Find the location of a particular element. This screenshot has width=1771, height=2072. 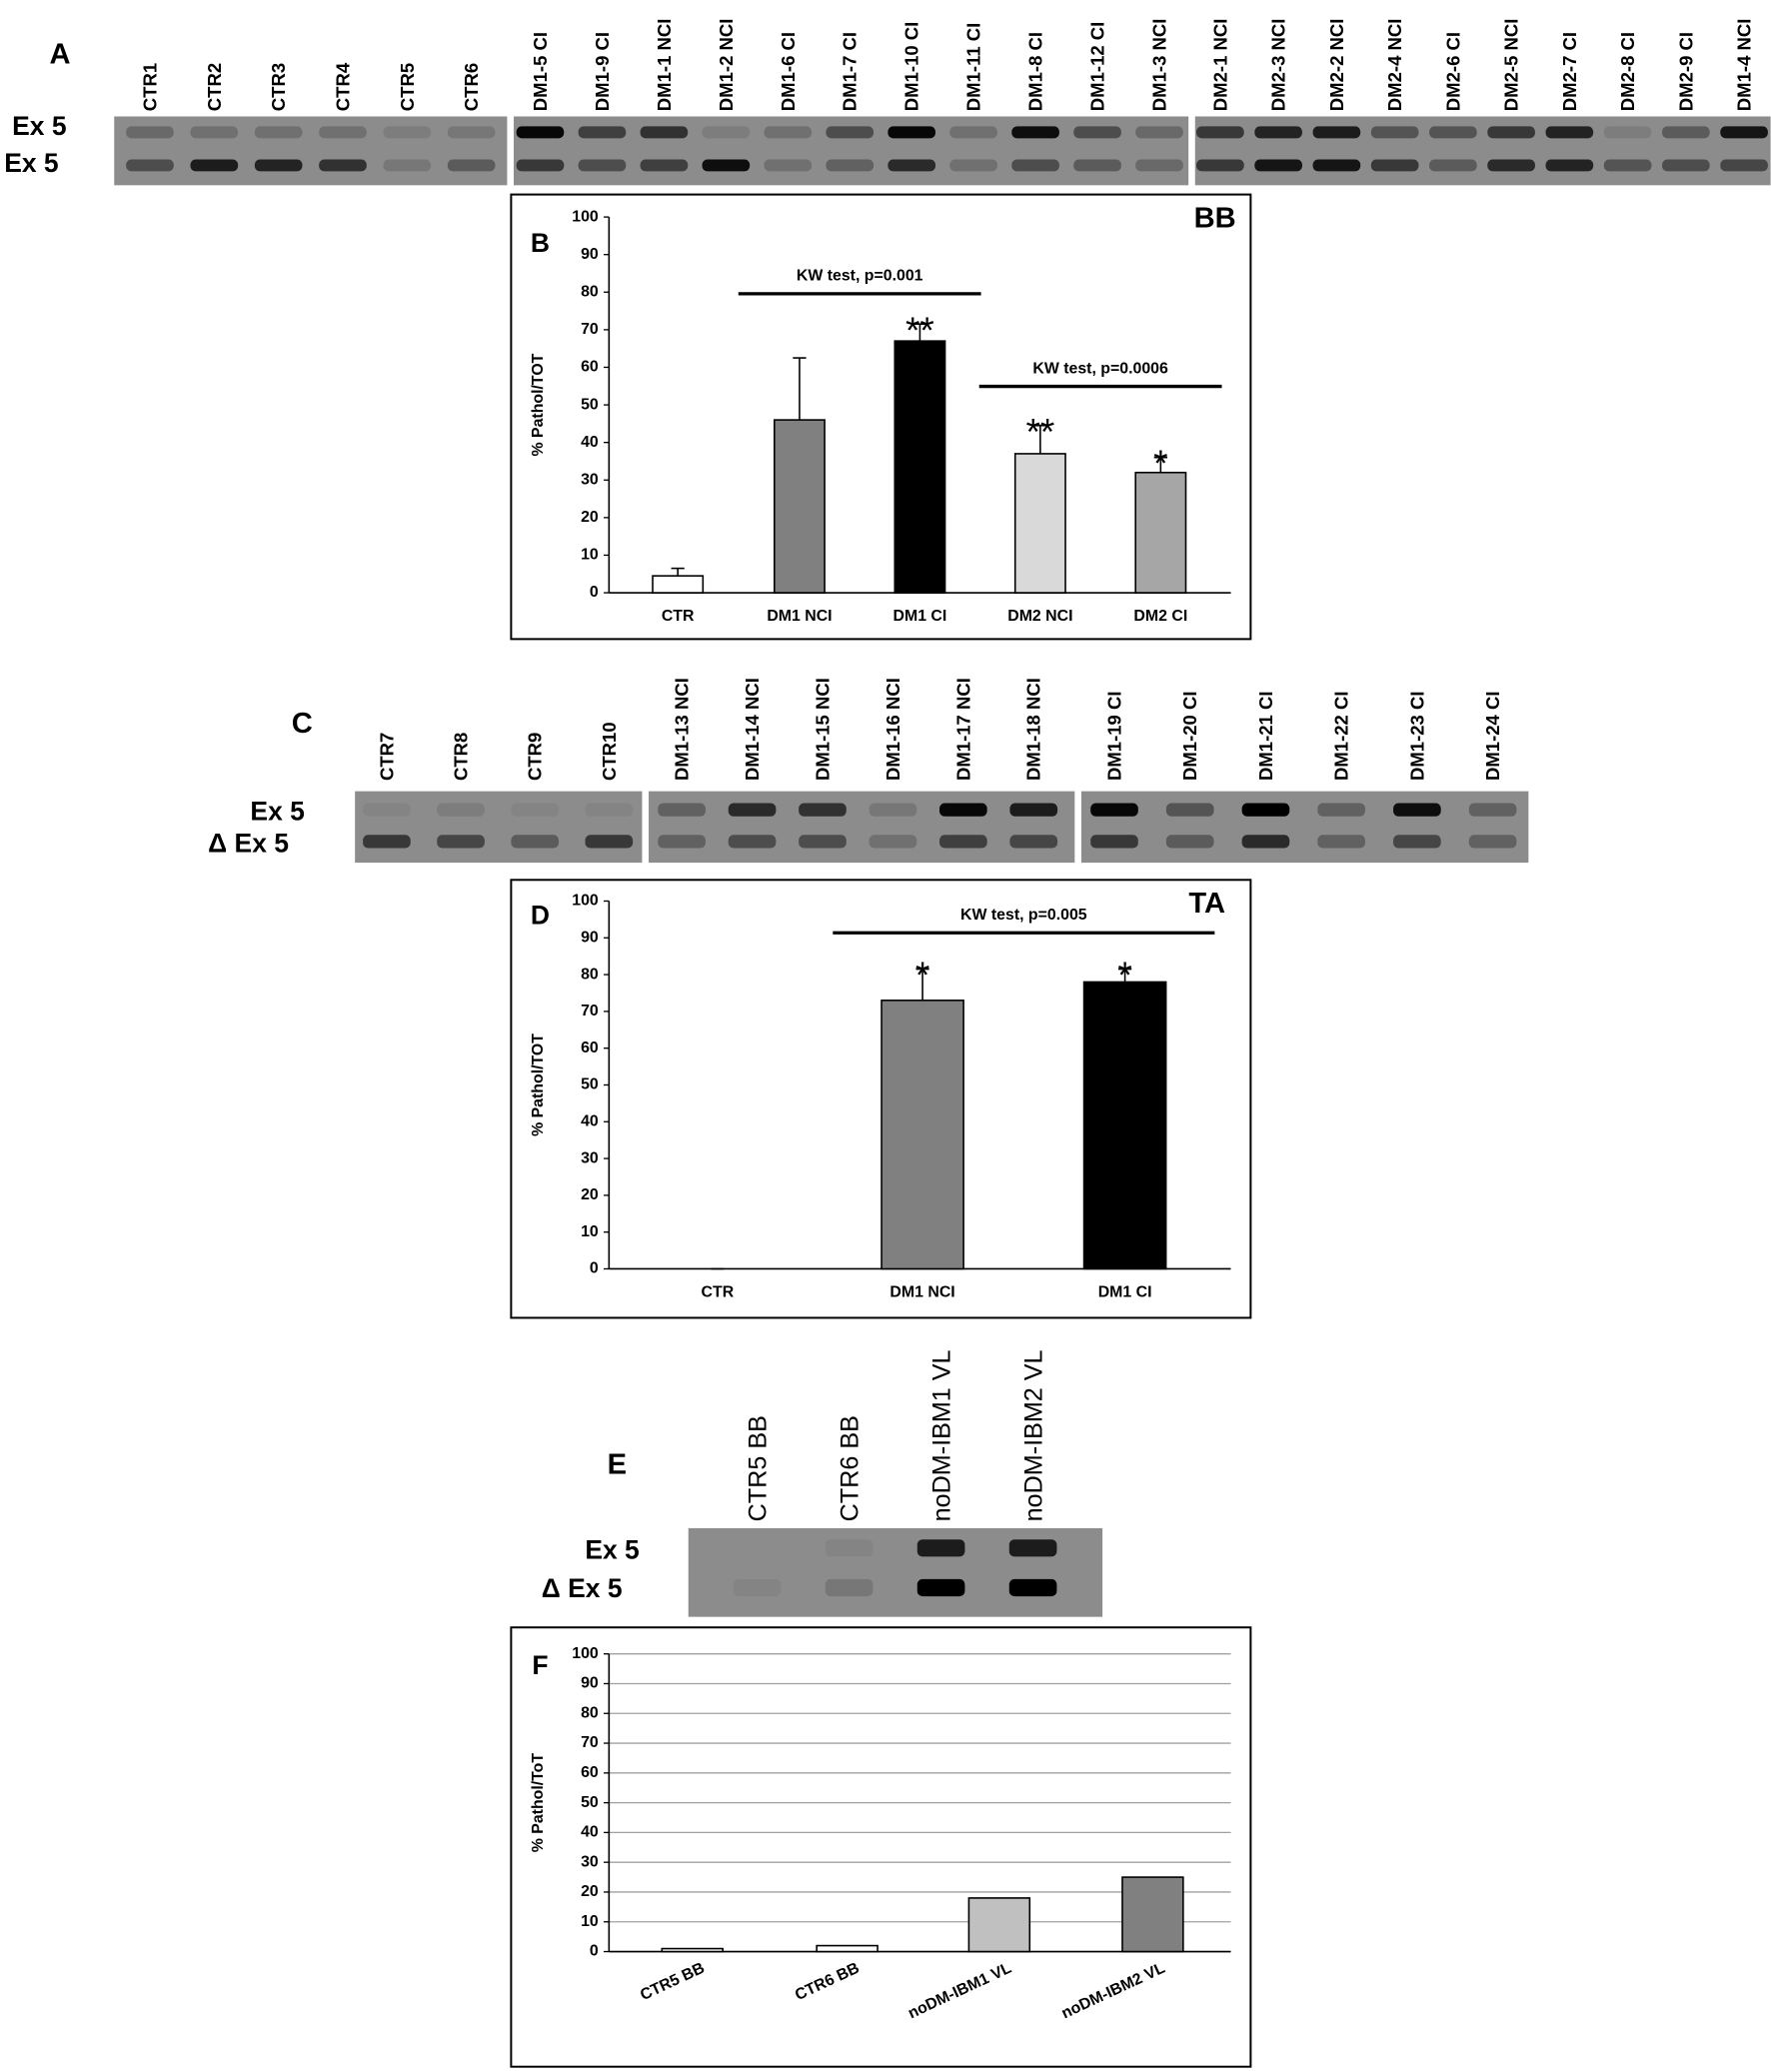

lane-label: CTR7 is located at coordinates (386, 757).